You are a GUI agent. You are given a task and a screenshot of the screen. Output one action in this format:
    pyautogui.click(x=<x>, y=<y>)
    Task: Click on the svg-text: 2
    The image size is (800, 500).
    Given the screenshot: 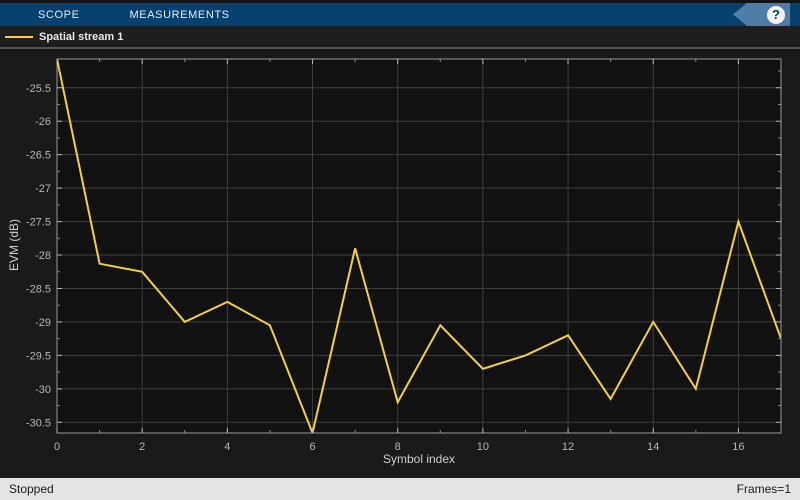 What is the action you would take?
    pyautogui.click(x=142, y=447)
    